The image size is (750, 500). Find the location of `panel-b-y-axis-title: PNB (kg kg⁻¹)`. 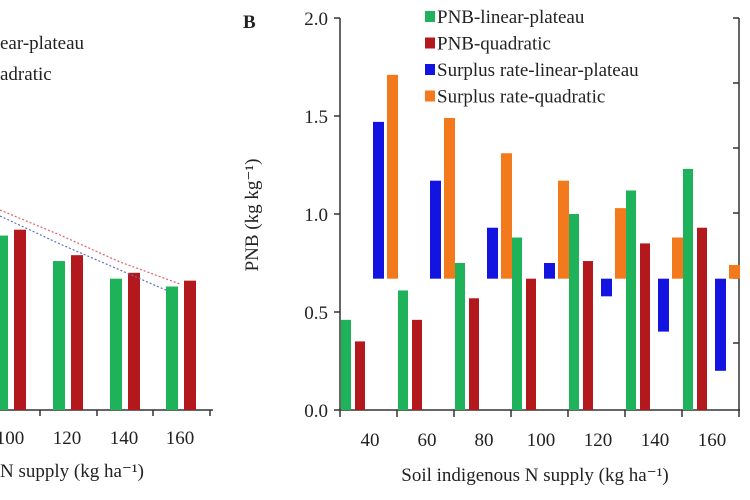

panel-b-y-axis-title: PNB (kg kg⁻¹) is located at coordinates (252, 215).